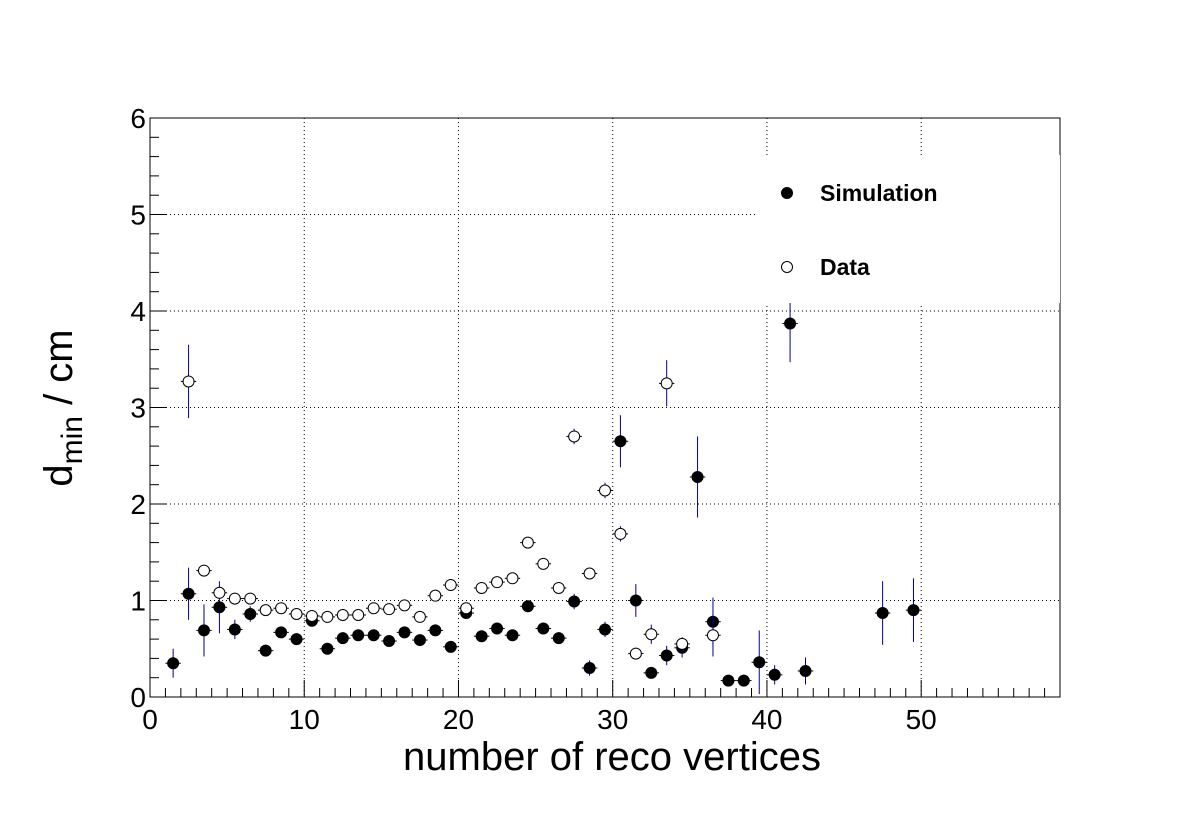 The image size is (1196, 822). I want to click on x-tick-label: 50, so click(921, 719).